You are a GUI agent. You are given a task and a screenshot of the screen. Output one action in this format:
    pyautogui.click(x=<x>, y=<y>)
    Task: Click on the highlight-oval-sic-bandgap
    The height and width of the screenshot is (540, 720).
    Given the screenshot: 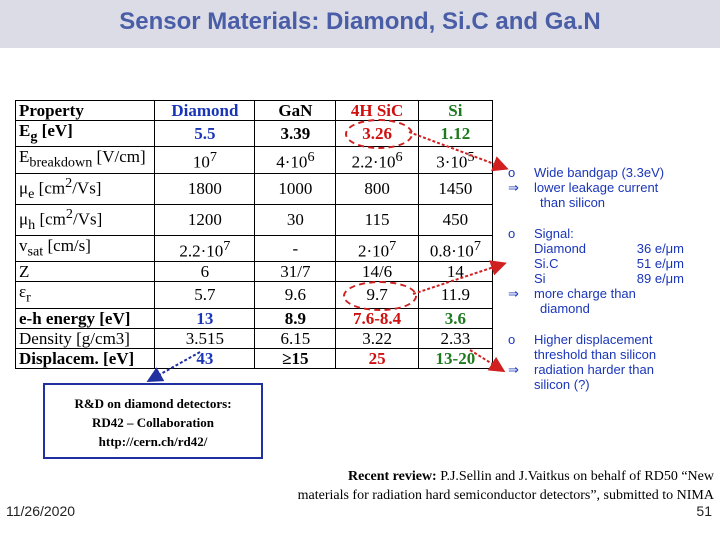 What is the action you would take?
    pyautogui.click(x=379, y=134)
    